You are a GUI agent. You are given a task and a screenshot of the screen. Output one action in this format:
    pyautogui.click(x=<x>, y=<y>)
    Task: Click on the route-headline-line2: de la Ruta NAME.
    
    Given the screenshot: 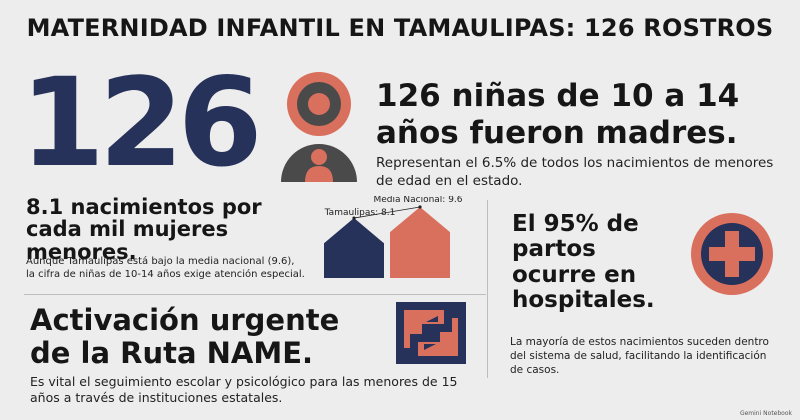 What is the action you would take?
    pyautogui.click(x=172, y=352)
    